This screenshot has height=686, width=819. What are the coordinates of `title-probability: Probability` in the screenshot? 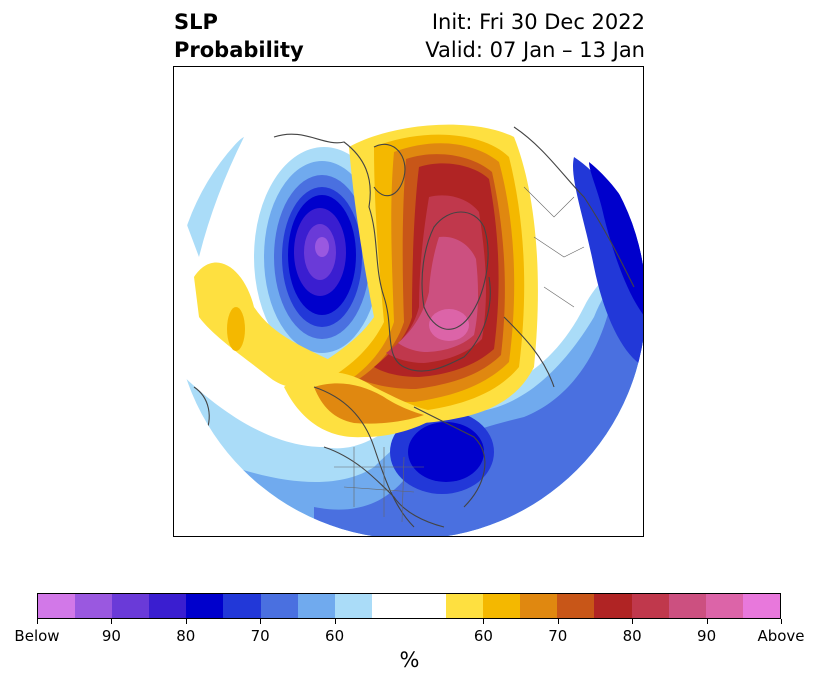 It's located at (239, 50).